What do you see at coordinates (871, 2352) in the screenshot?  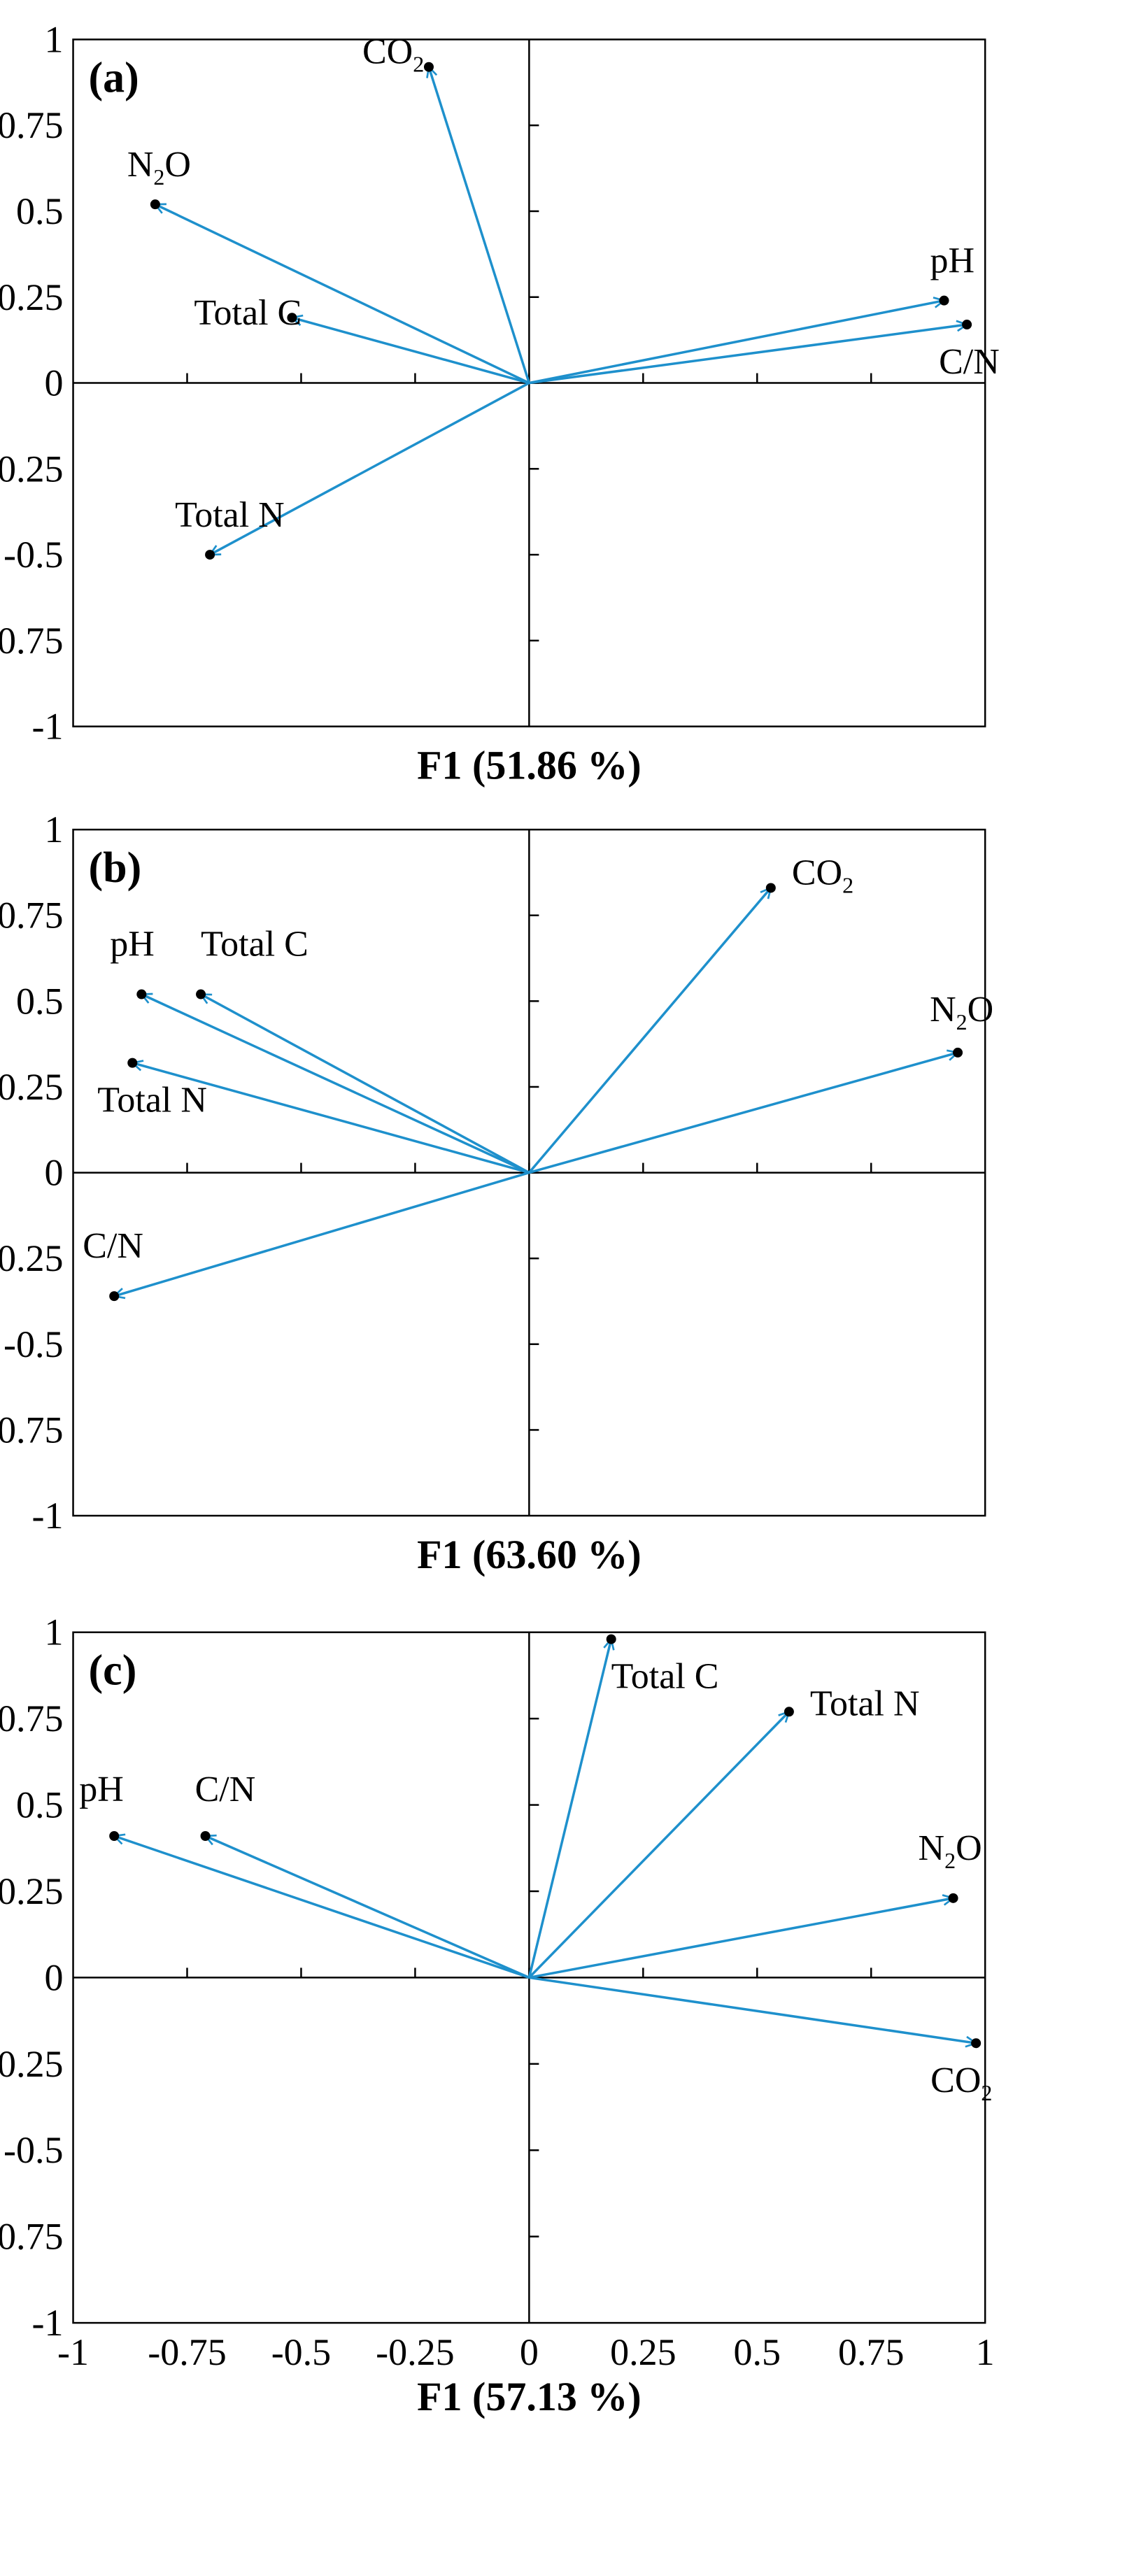 I see `x-tick-label: 0.75` at bounding box center [871, 2352].